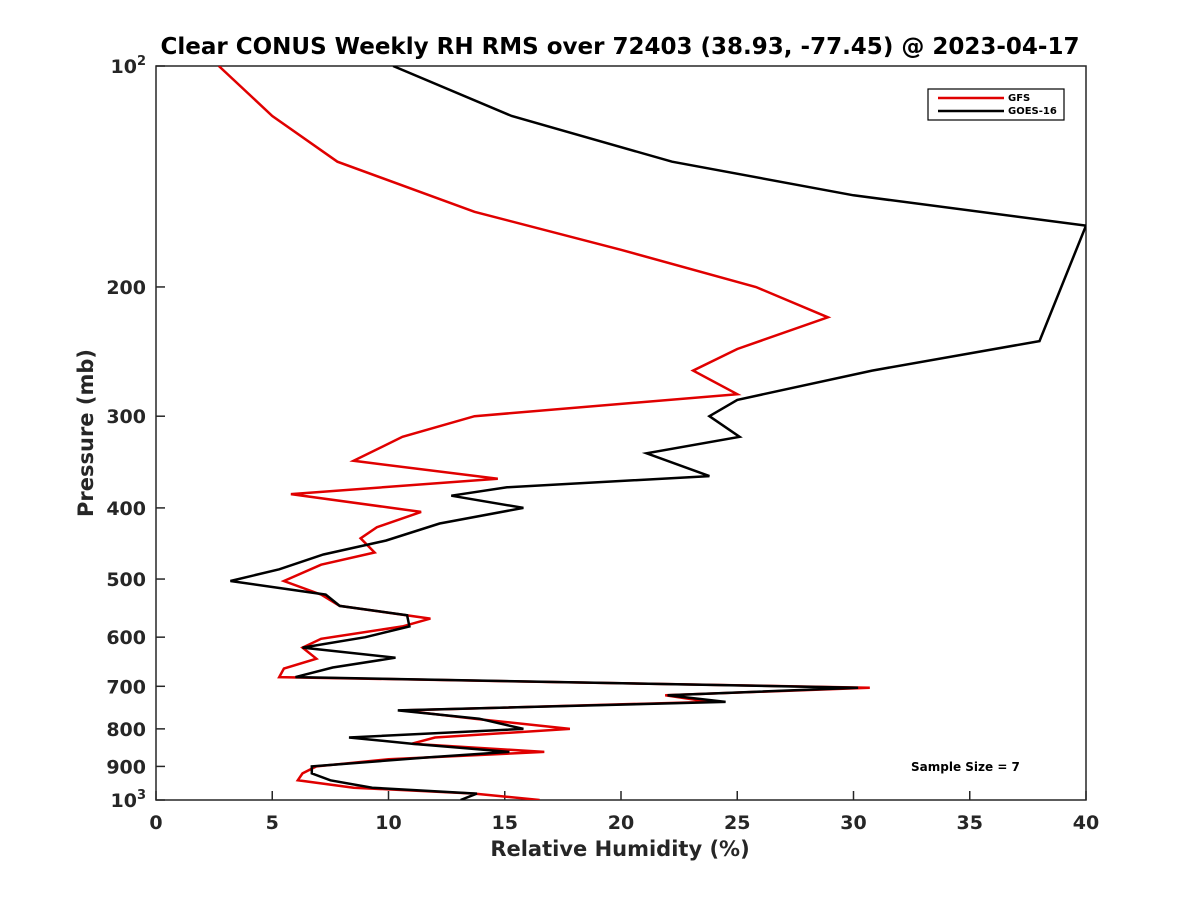 This screenshot has height=900, width=1200. What do you see at coordinates (272, 823) in the screenshot?
I see `x-tick-label: 5` at bounding box center [272, 823].